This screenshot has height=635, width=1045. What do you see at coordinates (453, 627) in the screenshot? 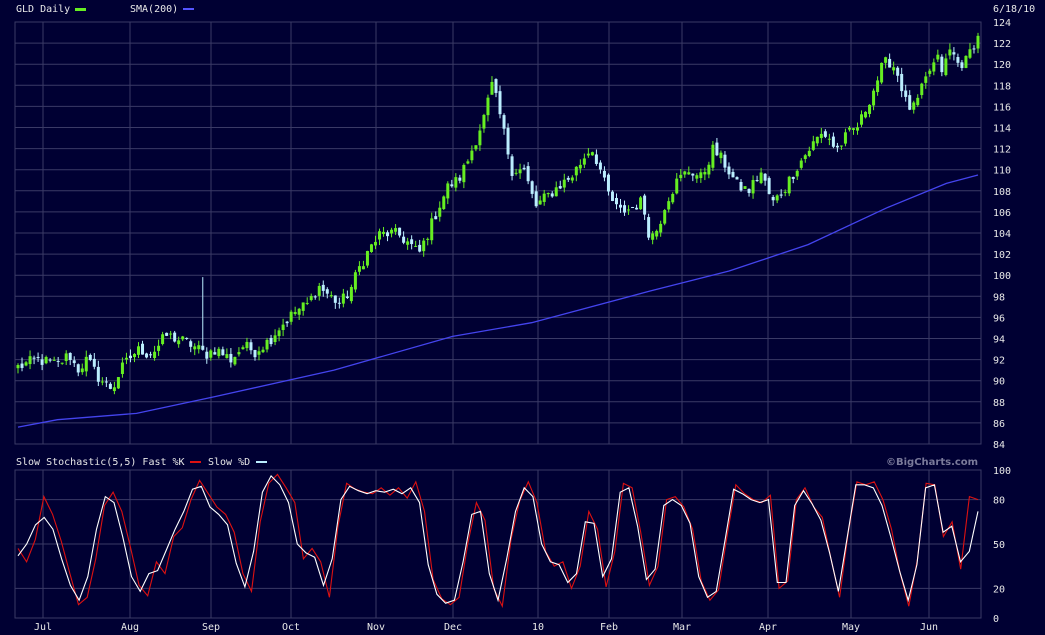
I see `x-tick-label: Dec` at bounding box center [453, 627].